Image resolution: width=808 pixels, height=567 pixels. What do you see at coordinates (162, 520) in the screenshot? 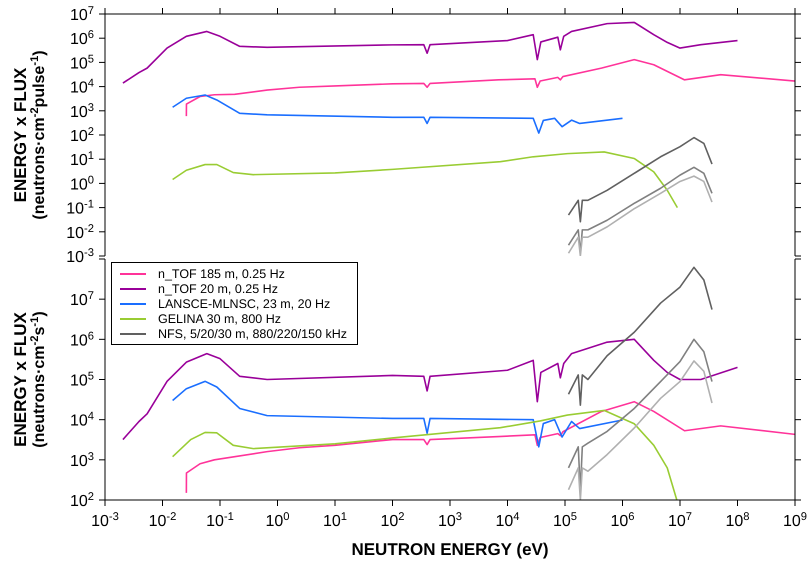
I see `x-tick-label: 10$^{-2}$` at bounding box center [162, 520].